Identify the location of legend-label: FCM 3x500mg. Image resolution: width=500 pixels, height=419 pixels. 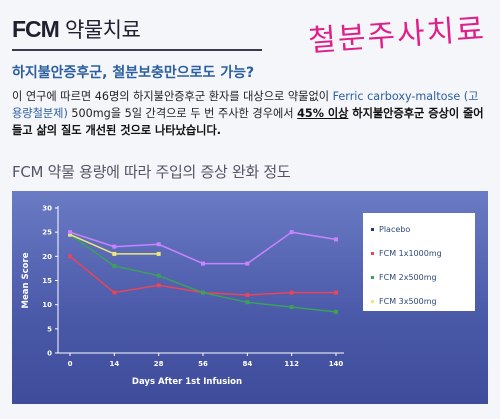
(408, 301).